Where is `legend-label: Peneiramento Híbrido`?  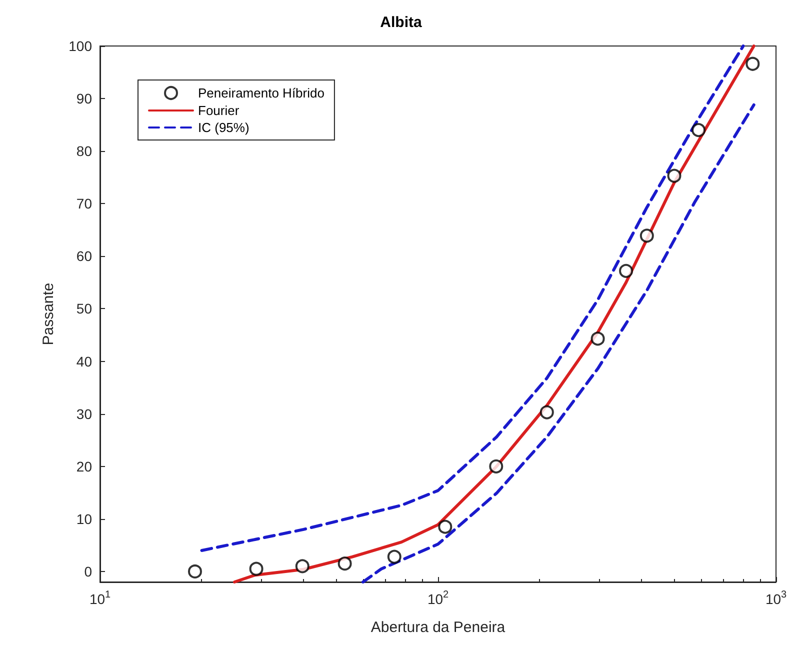
legend-label: Peneiramento Híbrido is located at coordinates (261, 93).